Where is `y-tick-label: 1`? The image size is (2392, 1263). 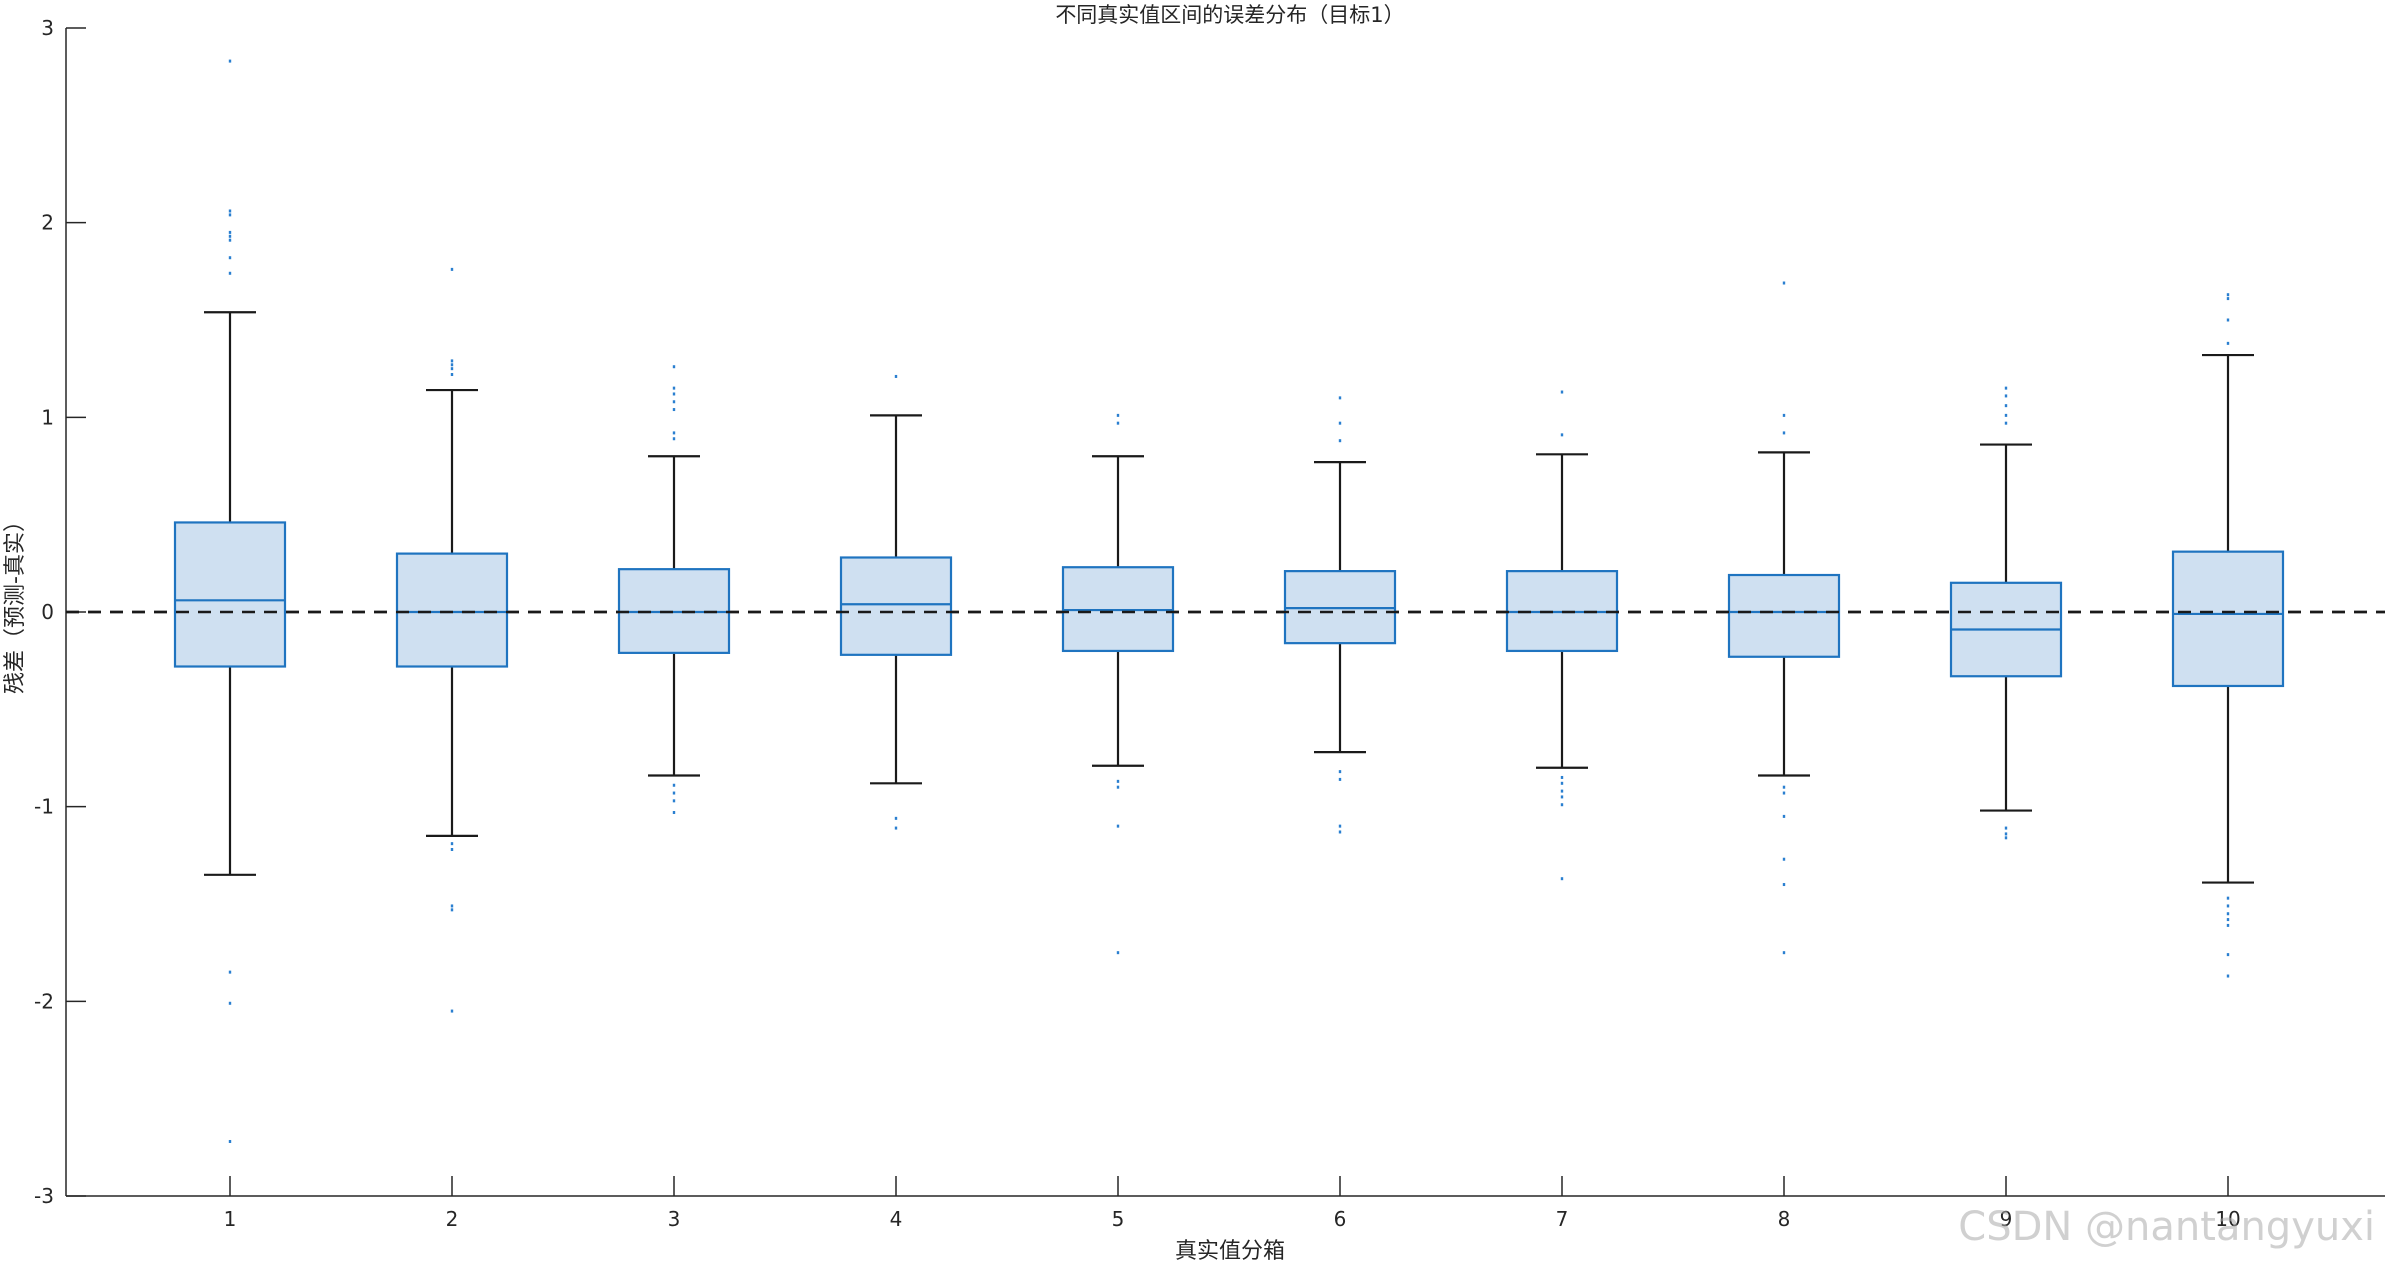
y-tick-label: 1 is located at coordinates (47, 417).